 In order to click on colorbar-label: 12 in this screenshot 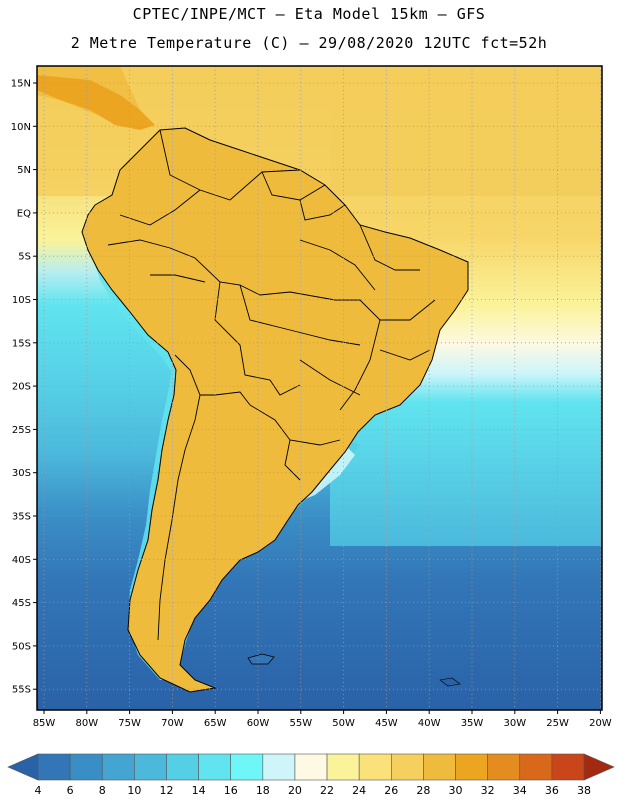, I will do `click(166, 790)`.